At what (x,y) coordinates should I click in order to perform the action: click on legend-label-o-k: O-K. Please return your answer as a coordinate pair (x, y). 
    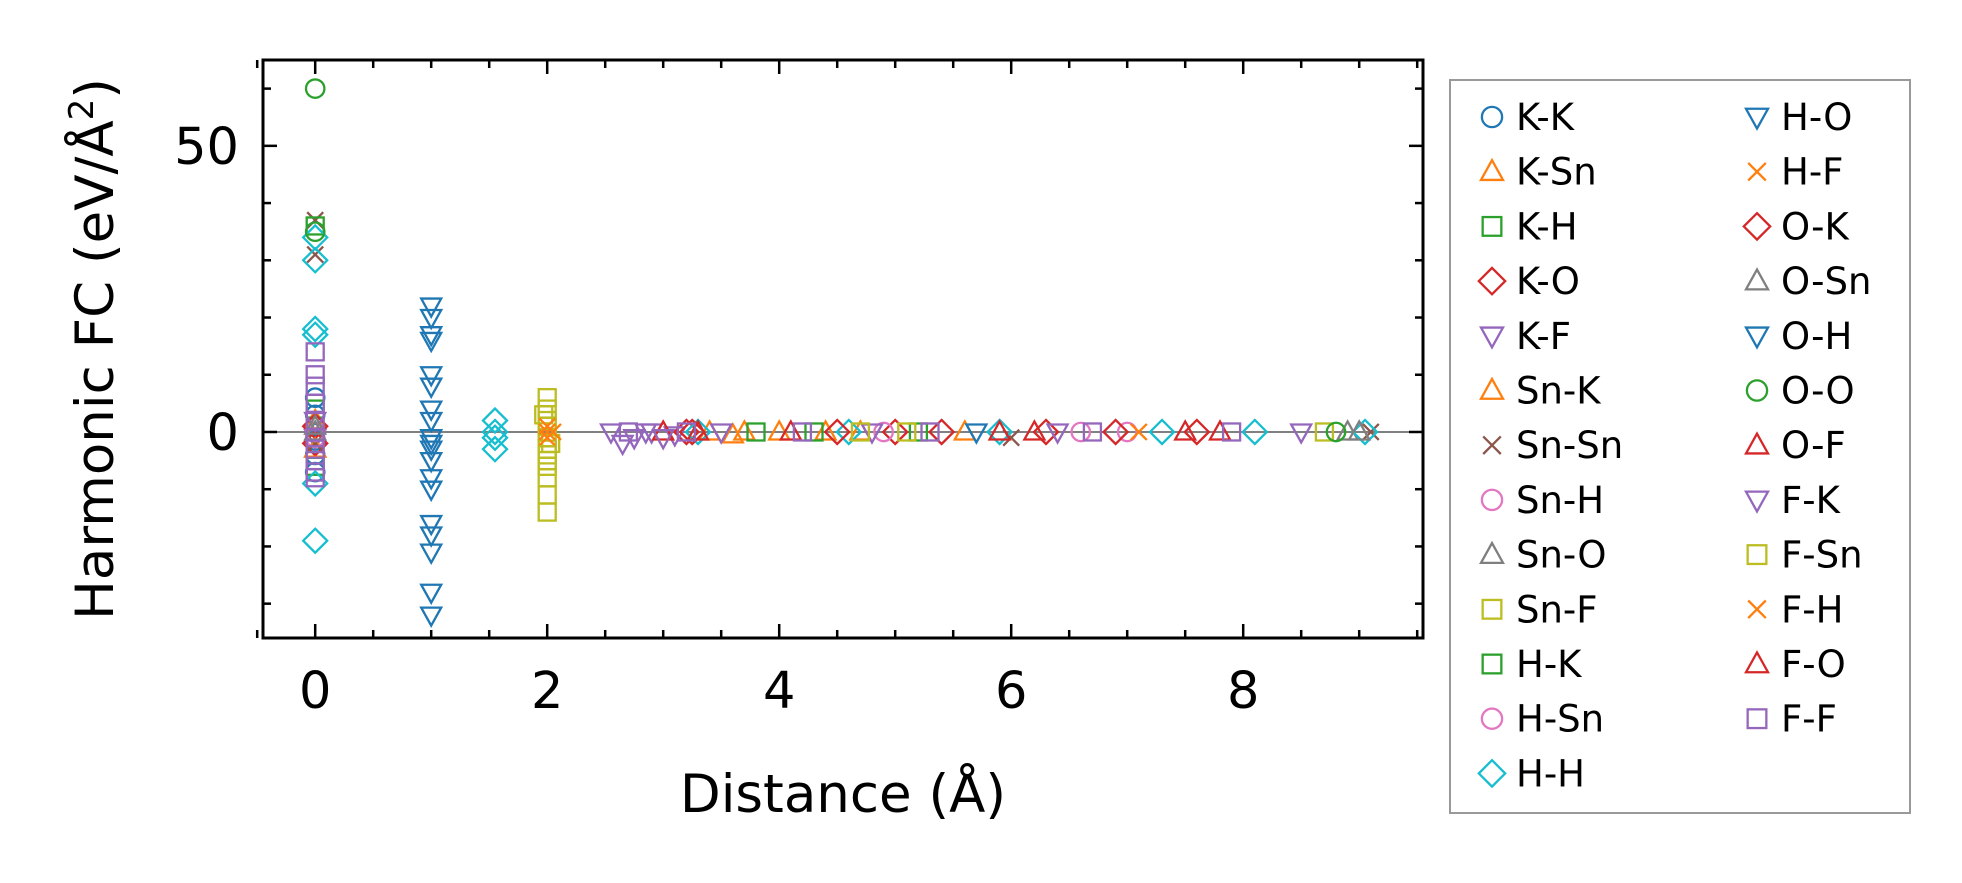
    Looking at the image, I should click on (1816, 226).